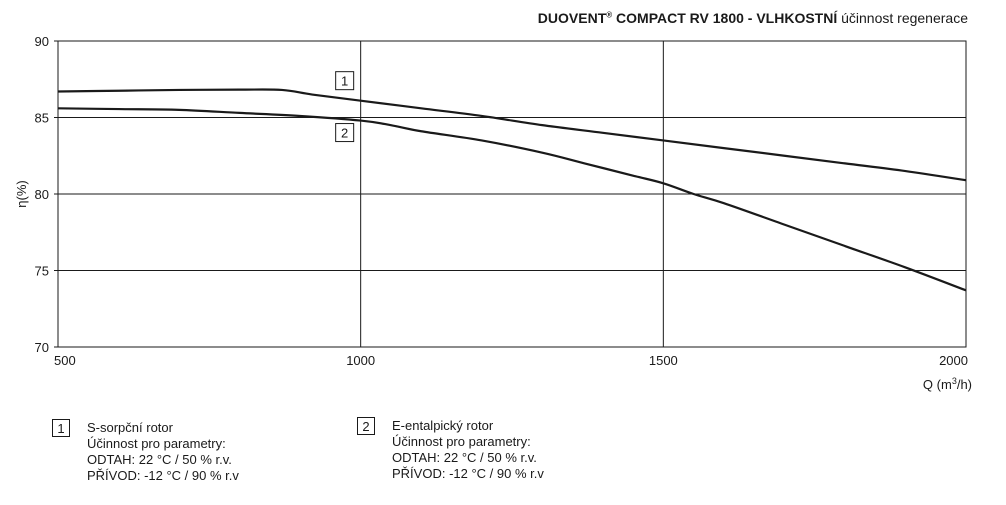 This screenshot has width=1006, height=505. What do you see at coordinates (360, 360) in the screenshot?
I see `x-tick-label: 1000` at bounding box center [360, 360].